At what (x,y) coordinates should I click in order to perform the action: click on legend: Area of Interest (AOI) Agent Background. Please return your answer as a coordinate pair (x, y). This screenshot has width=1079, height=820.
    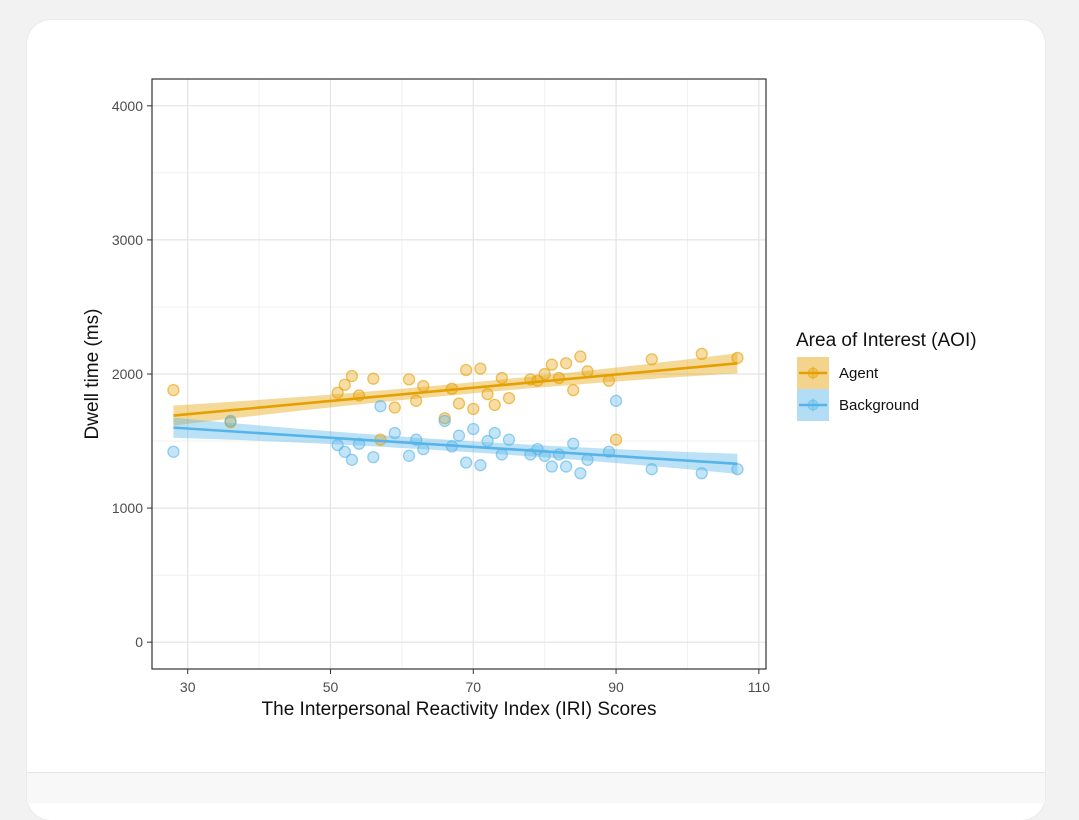
    Looking at the image, I should click on (886, 375).